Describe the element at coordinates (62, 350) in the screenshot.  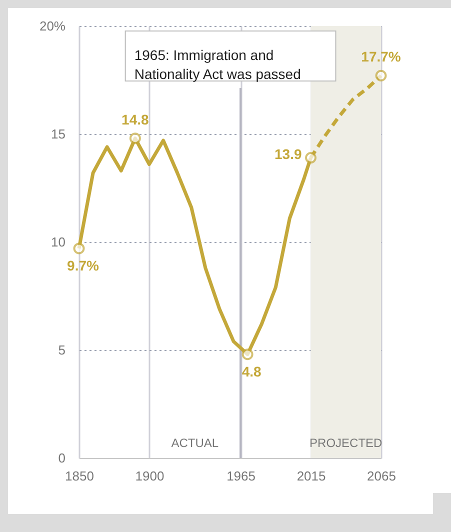
I see `y-tick-label: 5` at that location.